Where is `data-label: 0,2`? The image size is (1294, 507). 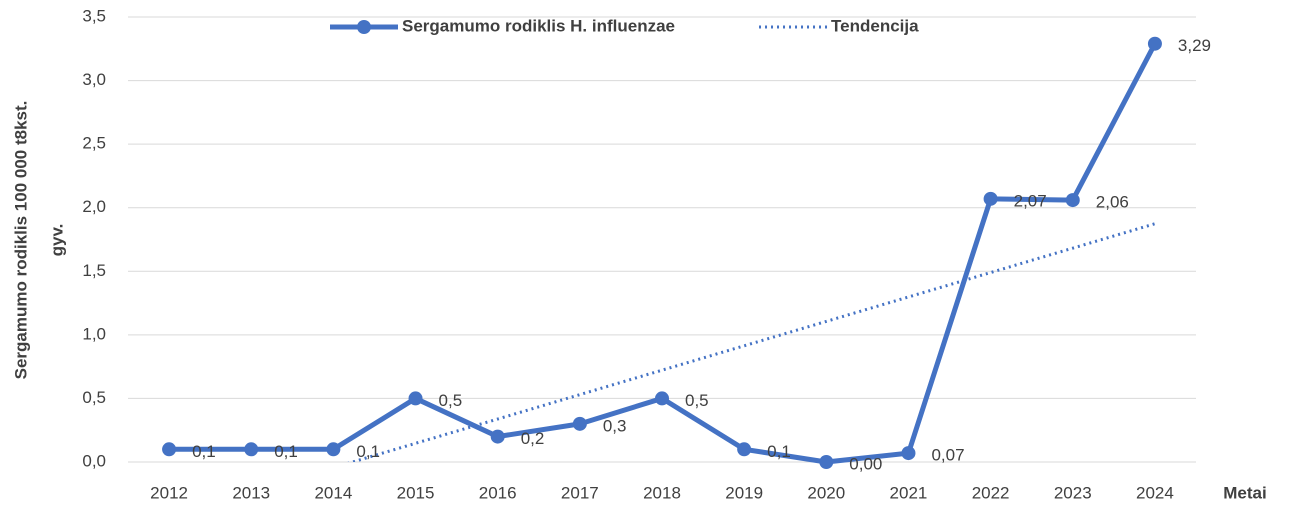 data-label: 0,2 is located at coordinates (533, 438).